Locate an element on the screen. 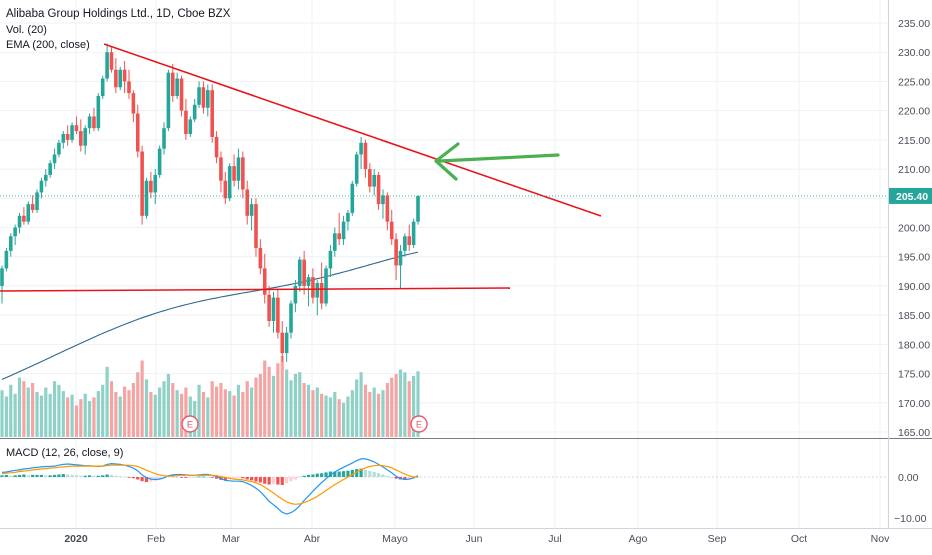 This screenshot has height=555, width=932. time-tick-label: Mar is located at coordinates (231, 539).